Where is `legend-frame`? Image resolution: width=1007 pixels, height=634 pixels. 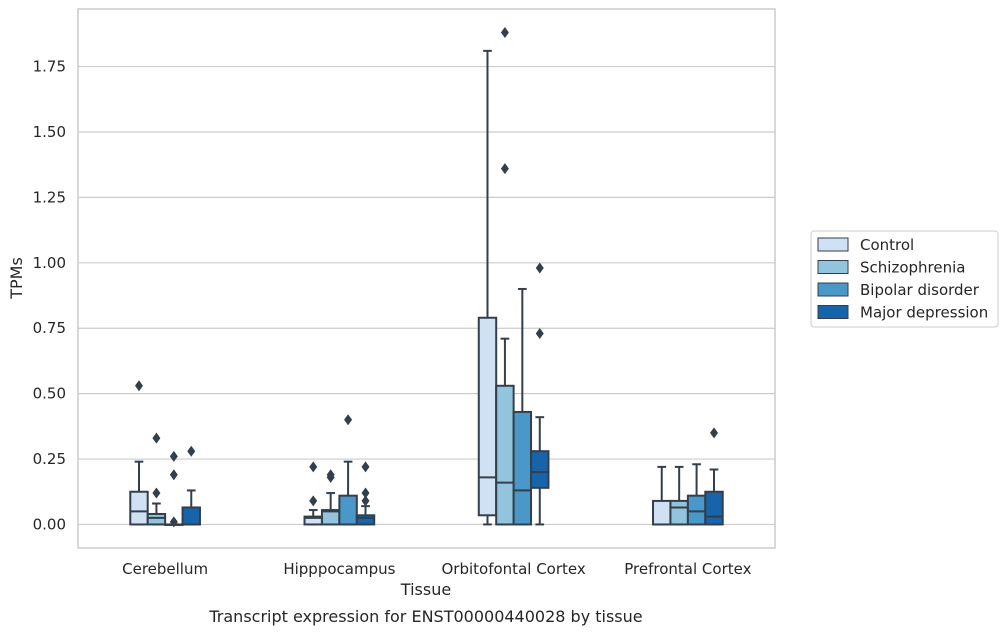 legend-frame is located at coordinates (904, 279).